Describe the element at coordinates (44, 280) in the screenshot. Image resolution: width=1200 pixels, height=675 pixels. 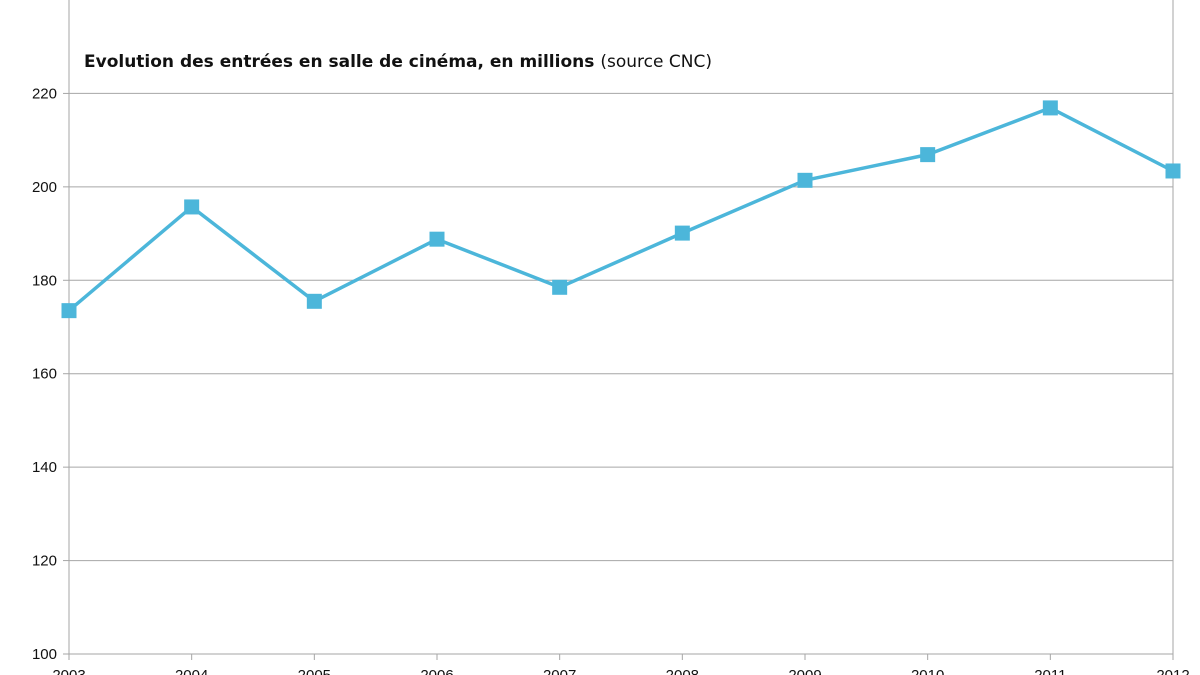
I see `y-tick-label-180: 180` at that location.